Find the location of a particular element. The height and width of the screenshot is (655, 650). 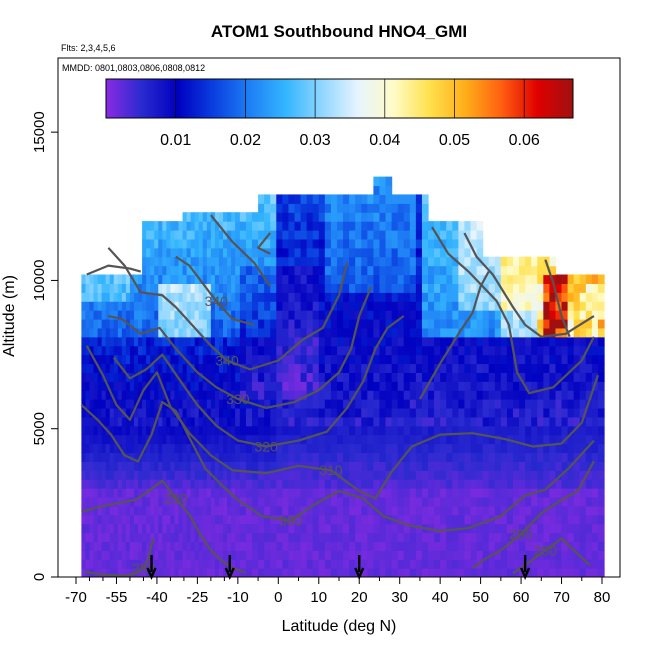

x-tick-label: -25 is located at coordinates (198, 597).